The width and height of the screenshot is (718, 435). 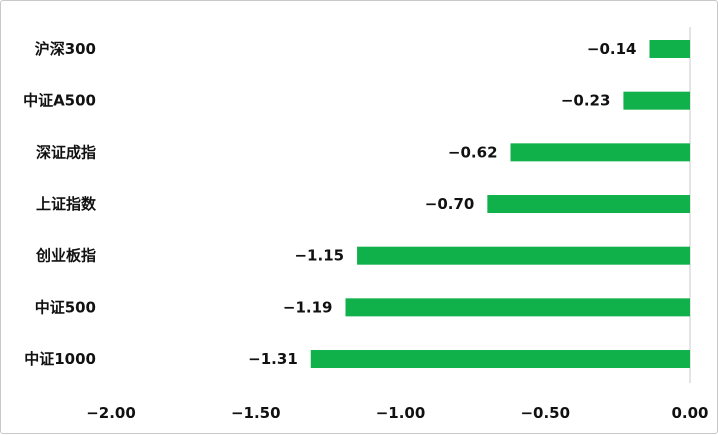 I want to click on value-label: −0.23, so click(x=586, y=101).